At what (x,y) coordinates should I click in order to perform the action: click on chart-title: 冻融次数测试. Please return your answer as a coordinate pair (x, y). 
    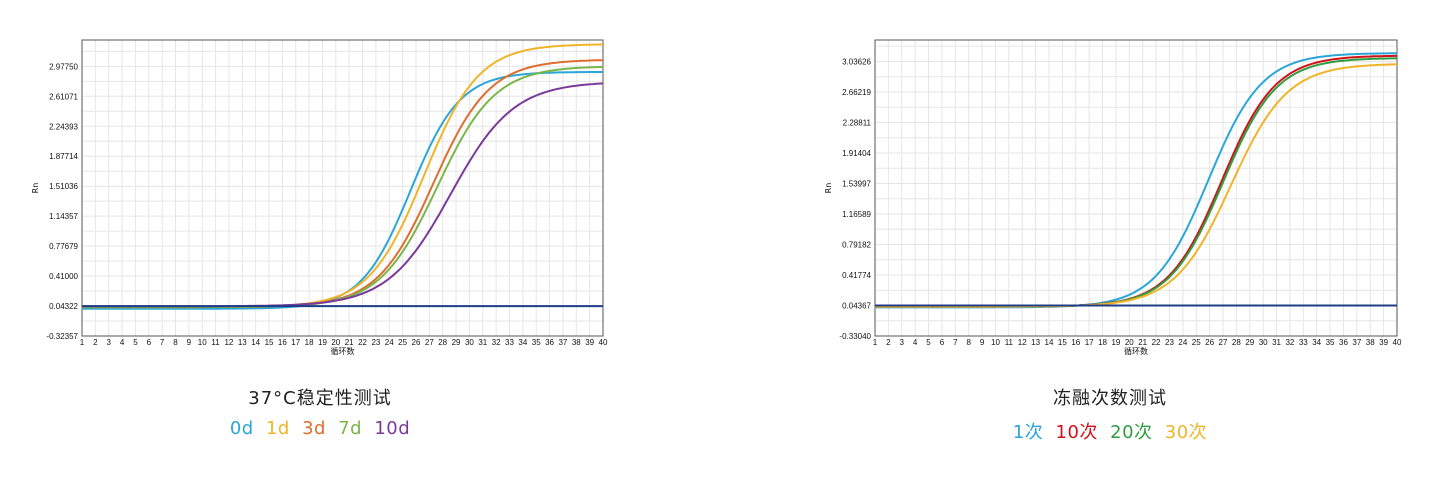
    Looking at the image, I should click on (1110, 398).